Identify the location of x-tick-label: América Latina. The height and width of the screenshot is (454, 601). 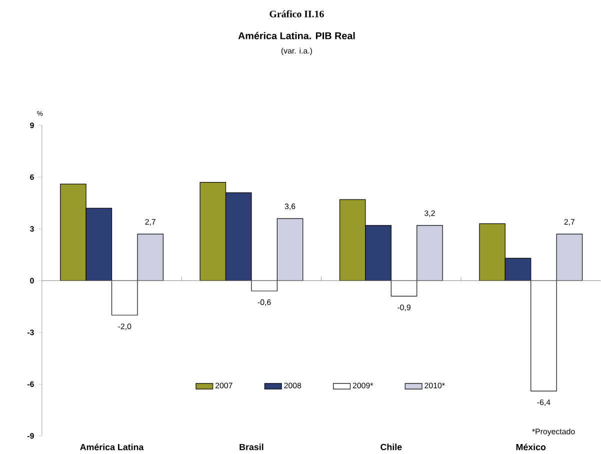
(112, 447).